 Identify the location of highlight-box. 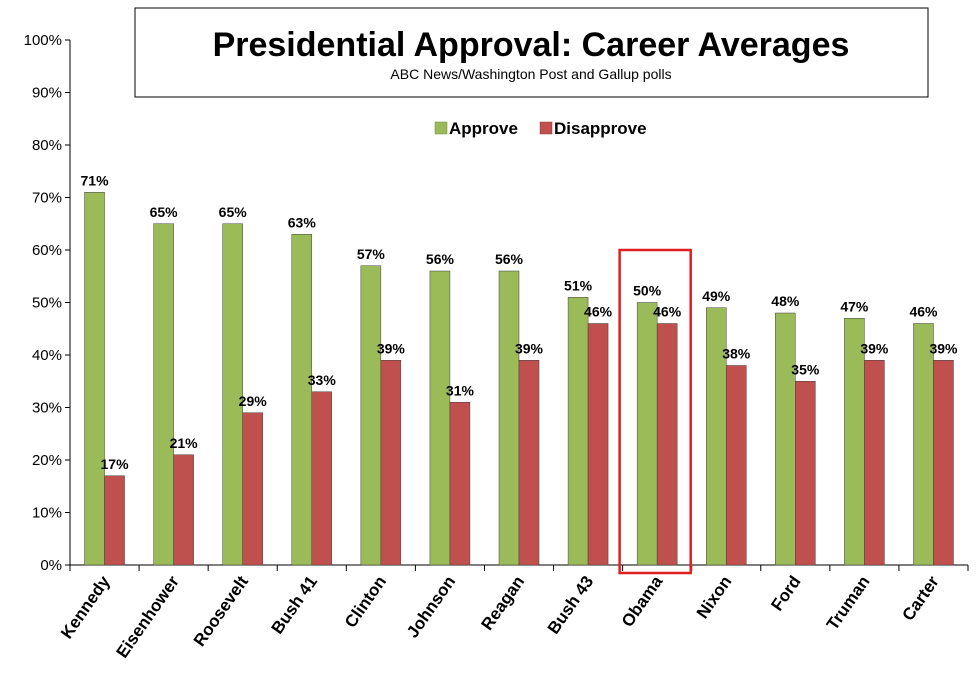
(655, 411).